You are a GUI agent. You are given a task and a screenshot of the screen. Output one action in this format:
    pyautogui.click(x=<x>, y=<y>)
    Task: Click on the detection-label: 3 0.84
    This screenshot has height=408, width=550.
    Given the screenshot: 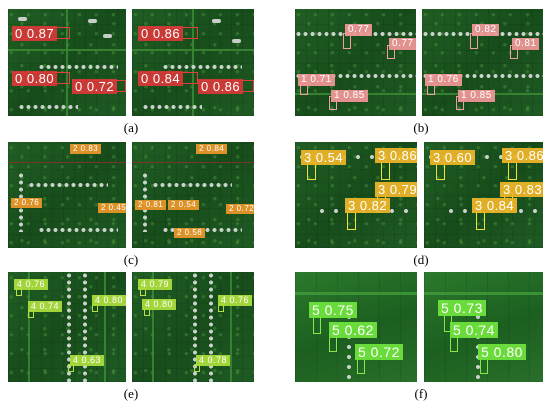 What is the action you would take?
    pyautogui.click(x=495, y=205)
    